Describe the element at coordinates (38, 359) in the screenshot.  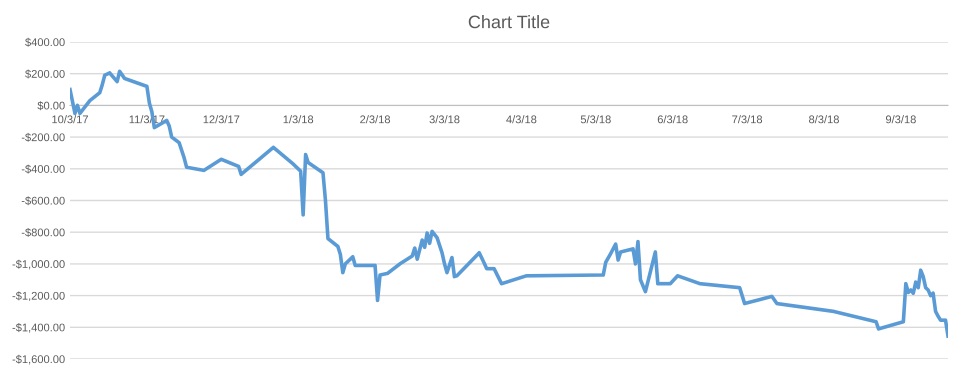
I see `y-tick-label: -$1,600.00` at that location.